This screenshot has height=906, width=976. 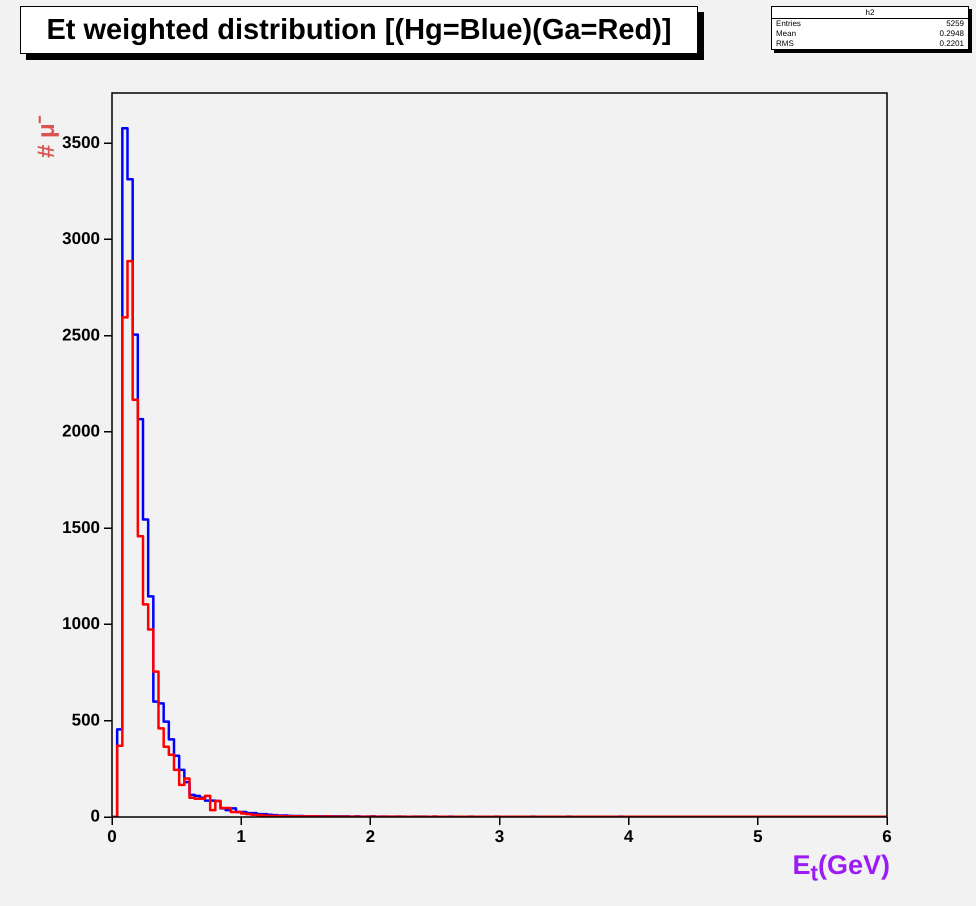 What do you see at coordinates (788, 24) in the screenshot?
I see `text: Entries` at bounding box center [788, 24].